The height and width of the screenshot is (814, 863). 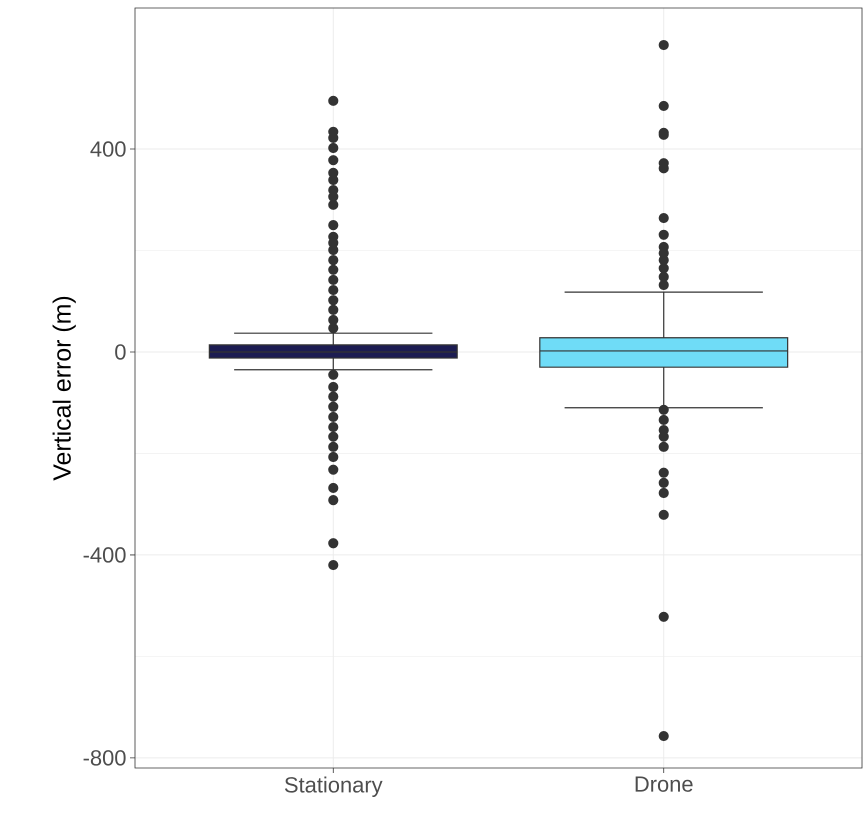 What do you see at coordinates (105, 758) in the screenshot?
I see `y-tick-label: -800` at bounding box center [105, 758].